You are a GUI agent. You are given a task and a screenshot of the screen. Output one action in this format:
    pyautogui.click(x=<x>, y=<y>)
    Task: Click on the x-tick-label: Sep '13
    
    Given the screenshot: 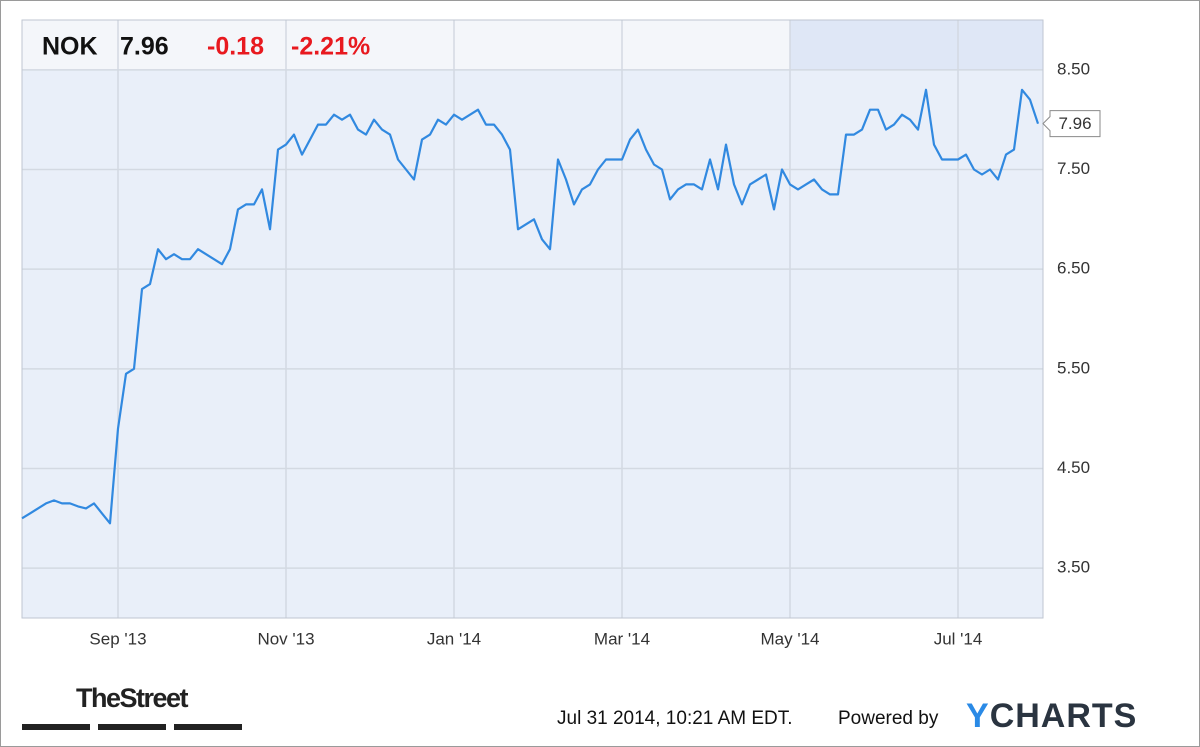 What is the action you would take?
    pyautogui.click(x=117, y=638)
    